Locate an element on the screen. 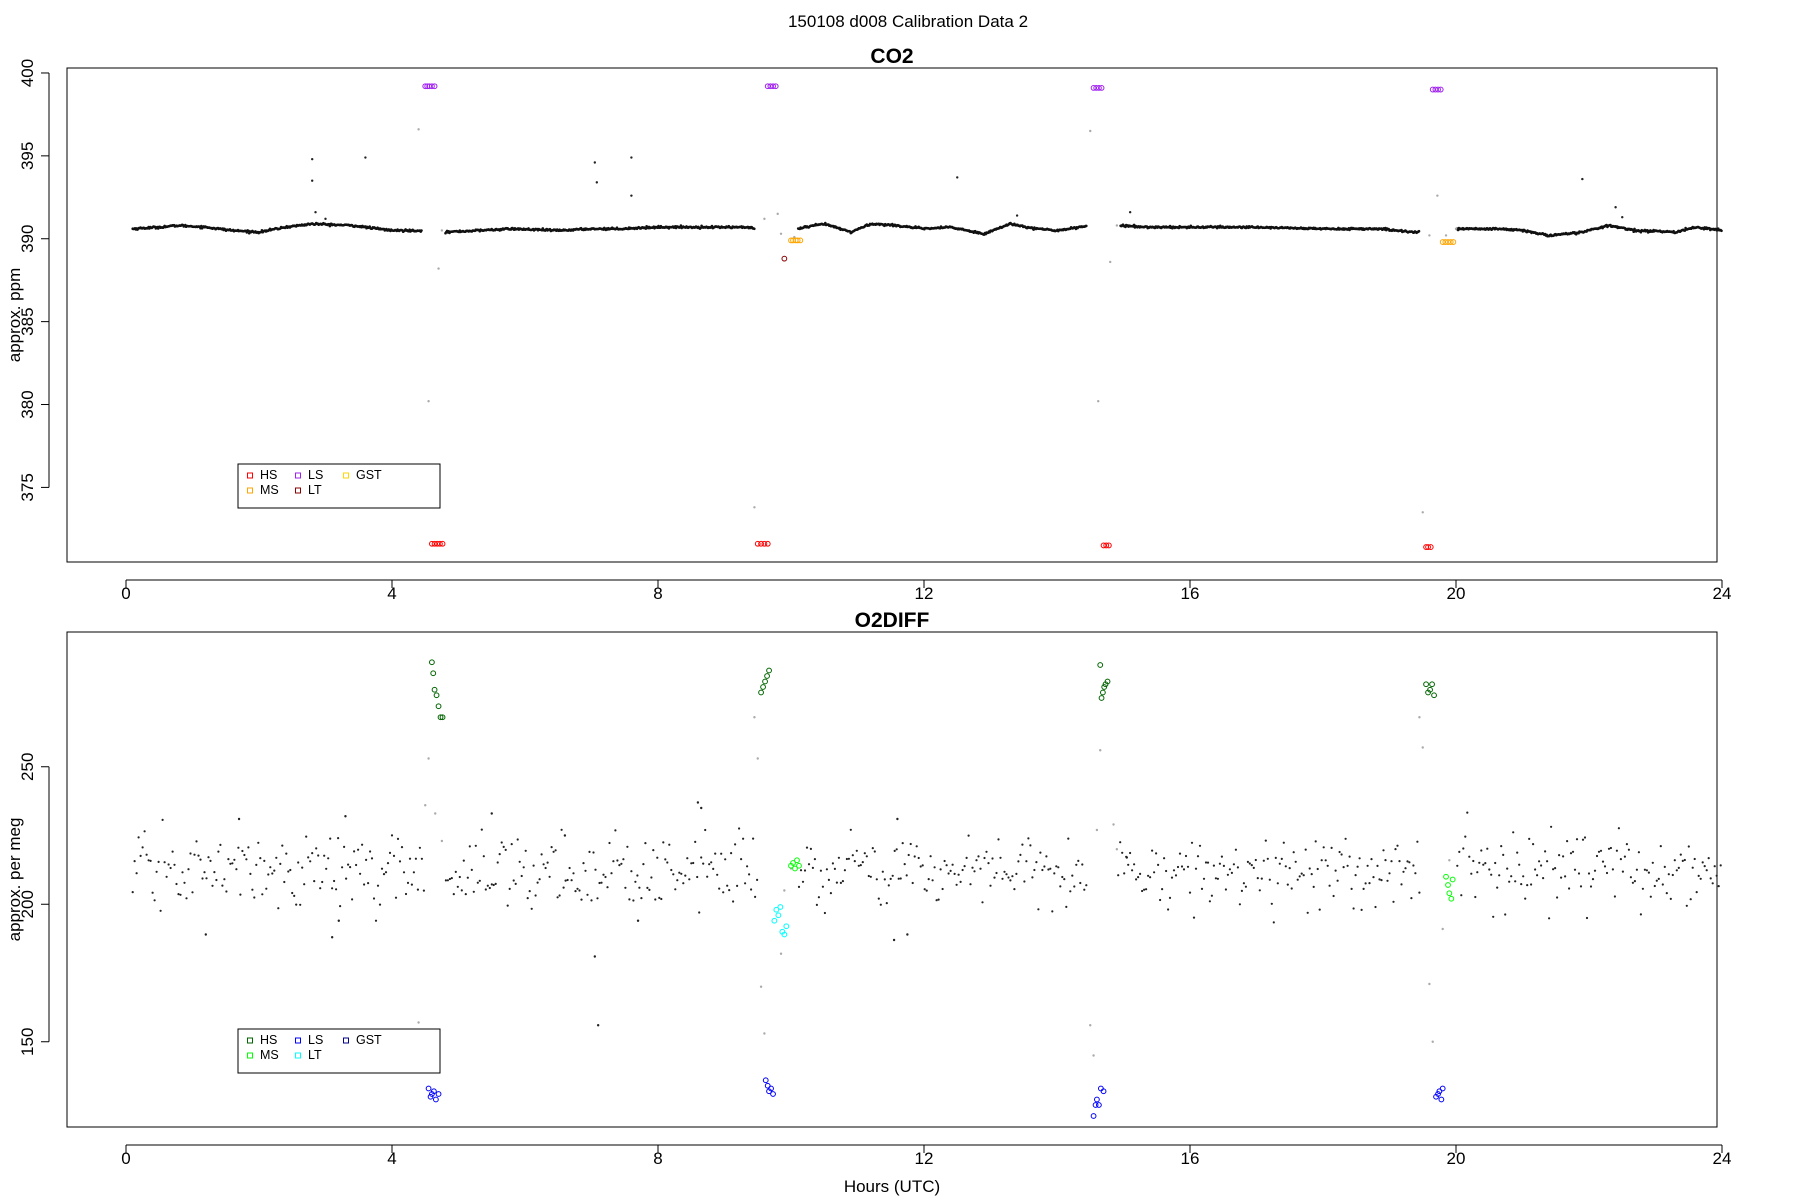  legend: HS LS GST MS LT is located at coordinates (339, 1051).